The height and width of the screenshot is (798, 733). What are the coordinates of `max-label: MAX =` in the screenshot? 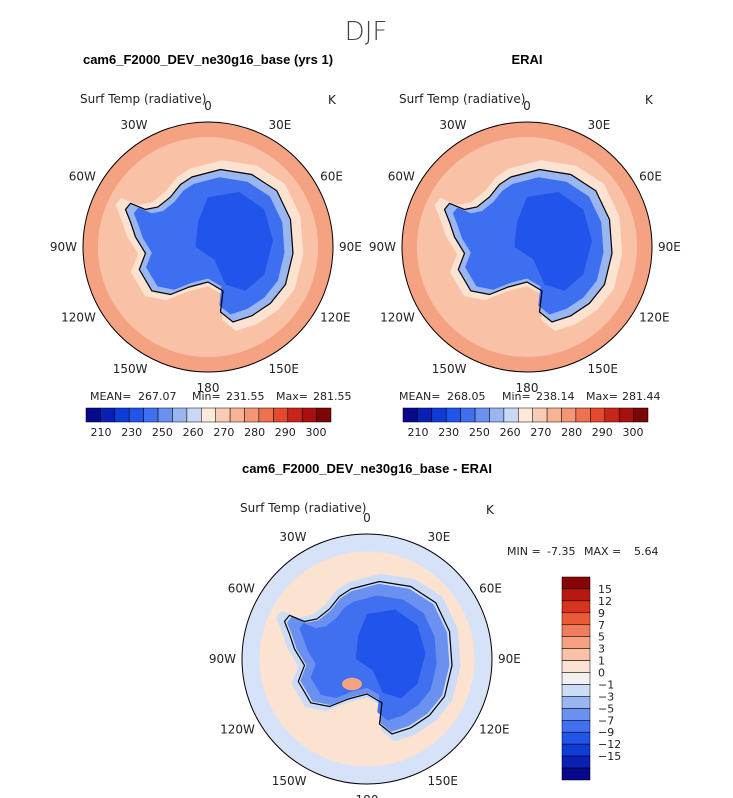 It's located at (602, 551).